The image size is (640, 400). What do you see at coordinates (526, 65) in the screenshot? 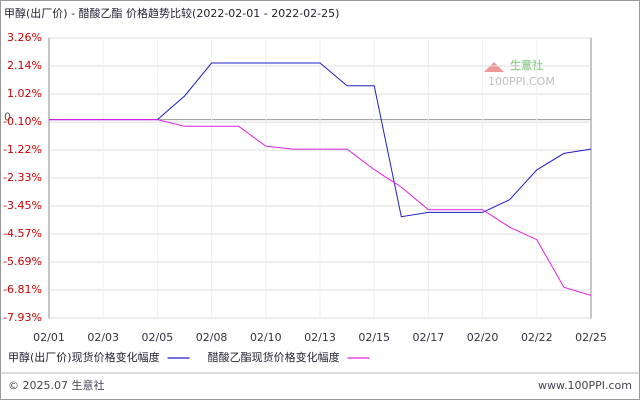
I see `watermark-brand: 生意社` at bounding box center [526, 65].